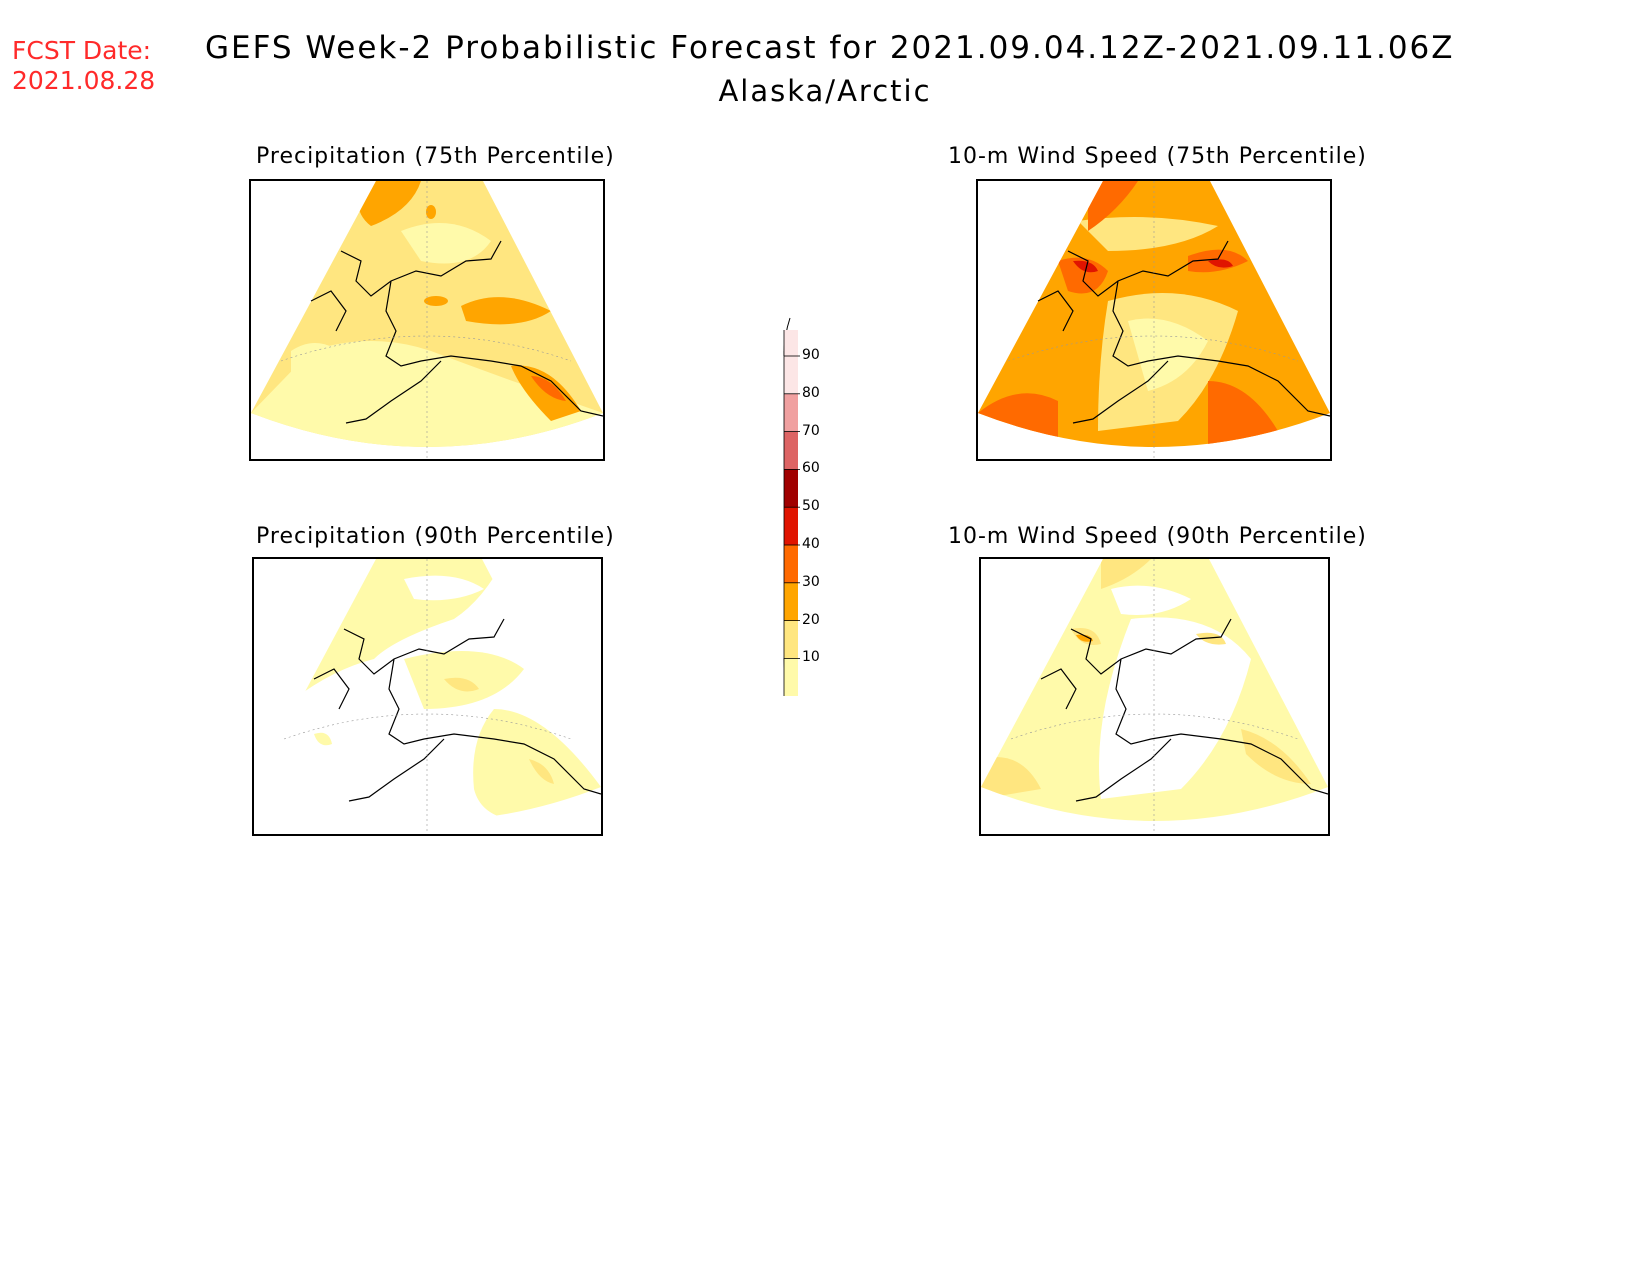 This screenshot has width=1650, height=1275. I want to click on legend-label: 50, so click(811, 506).